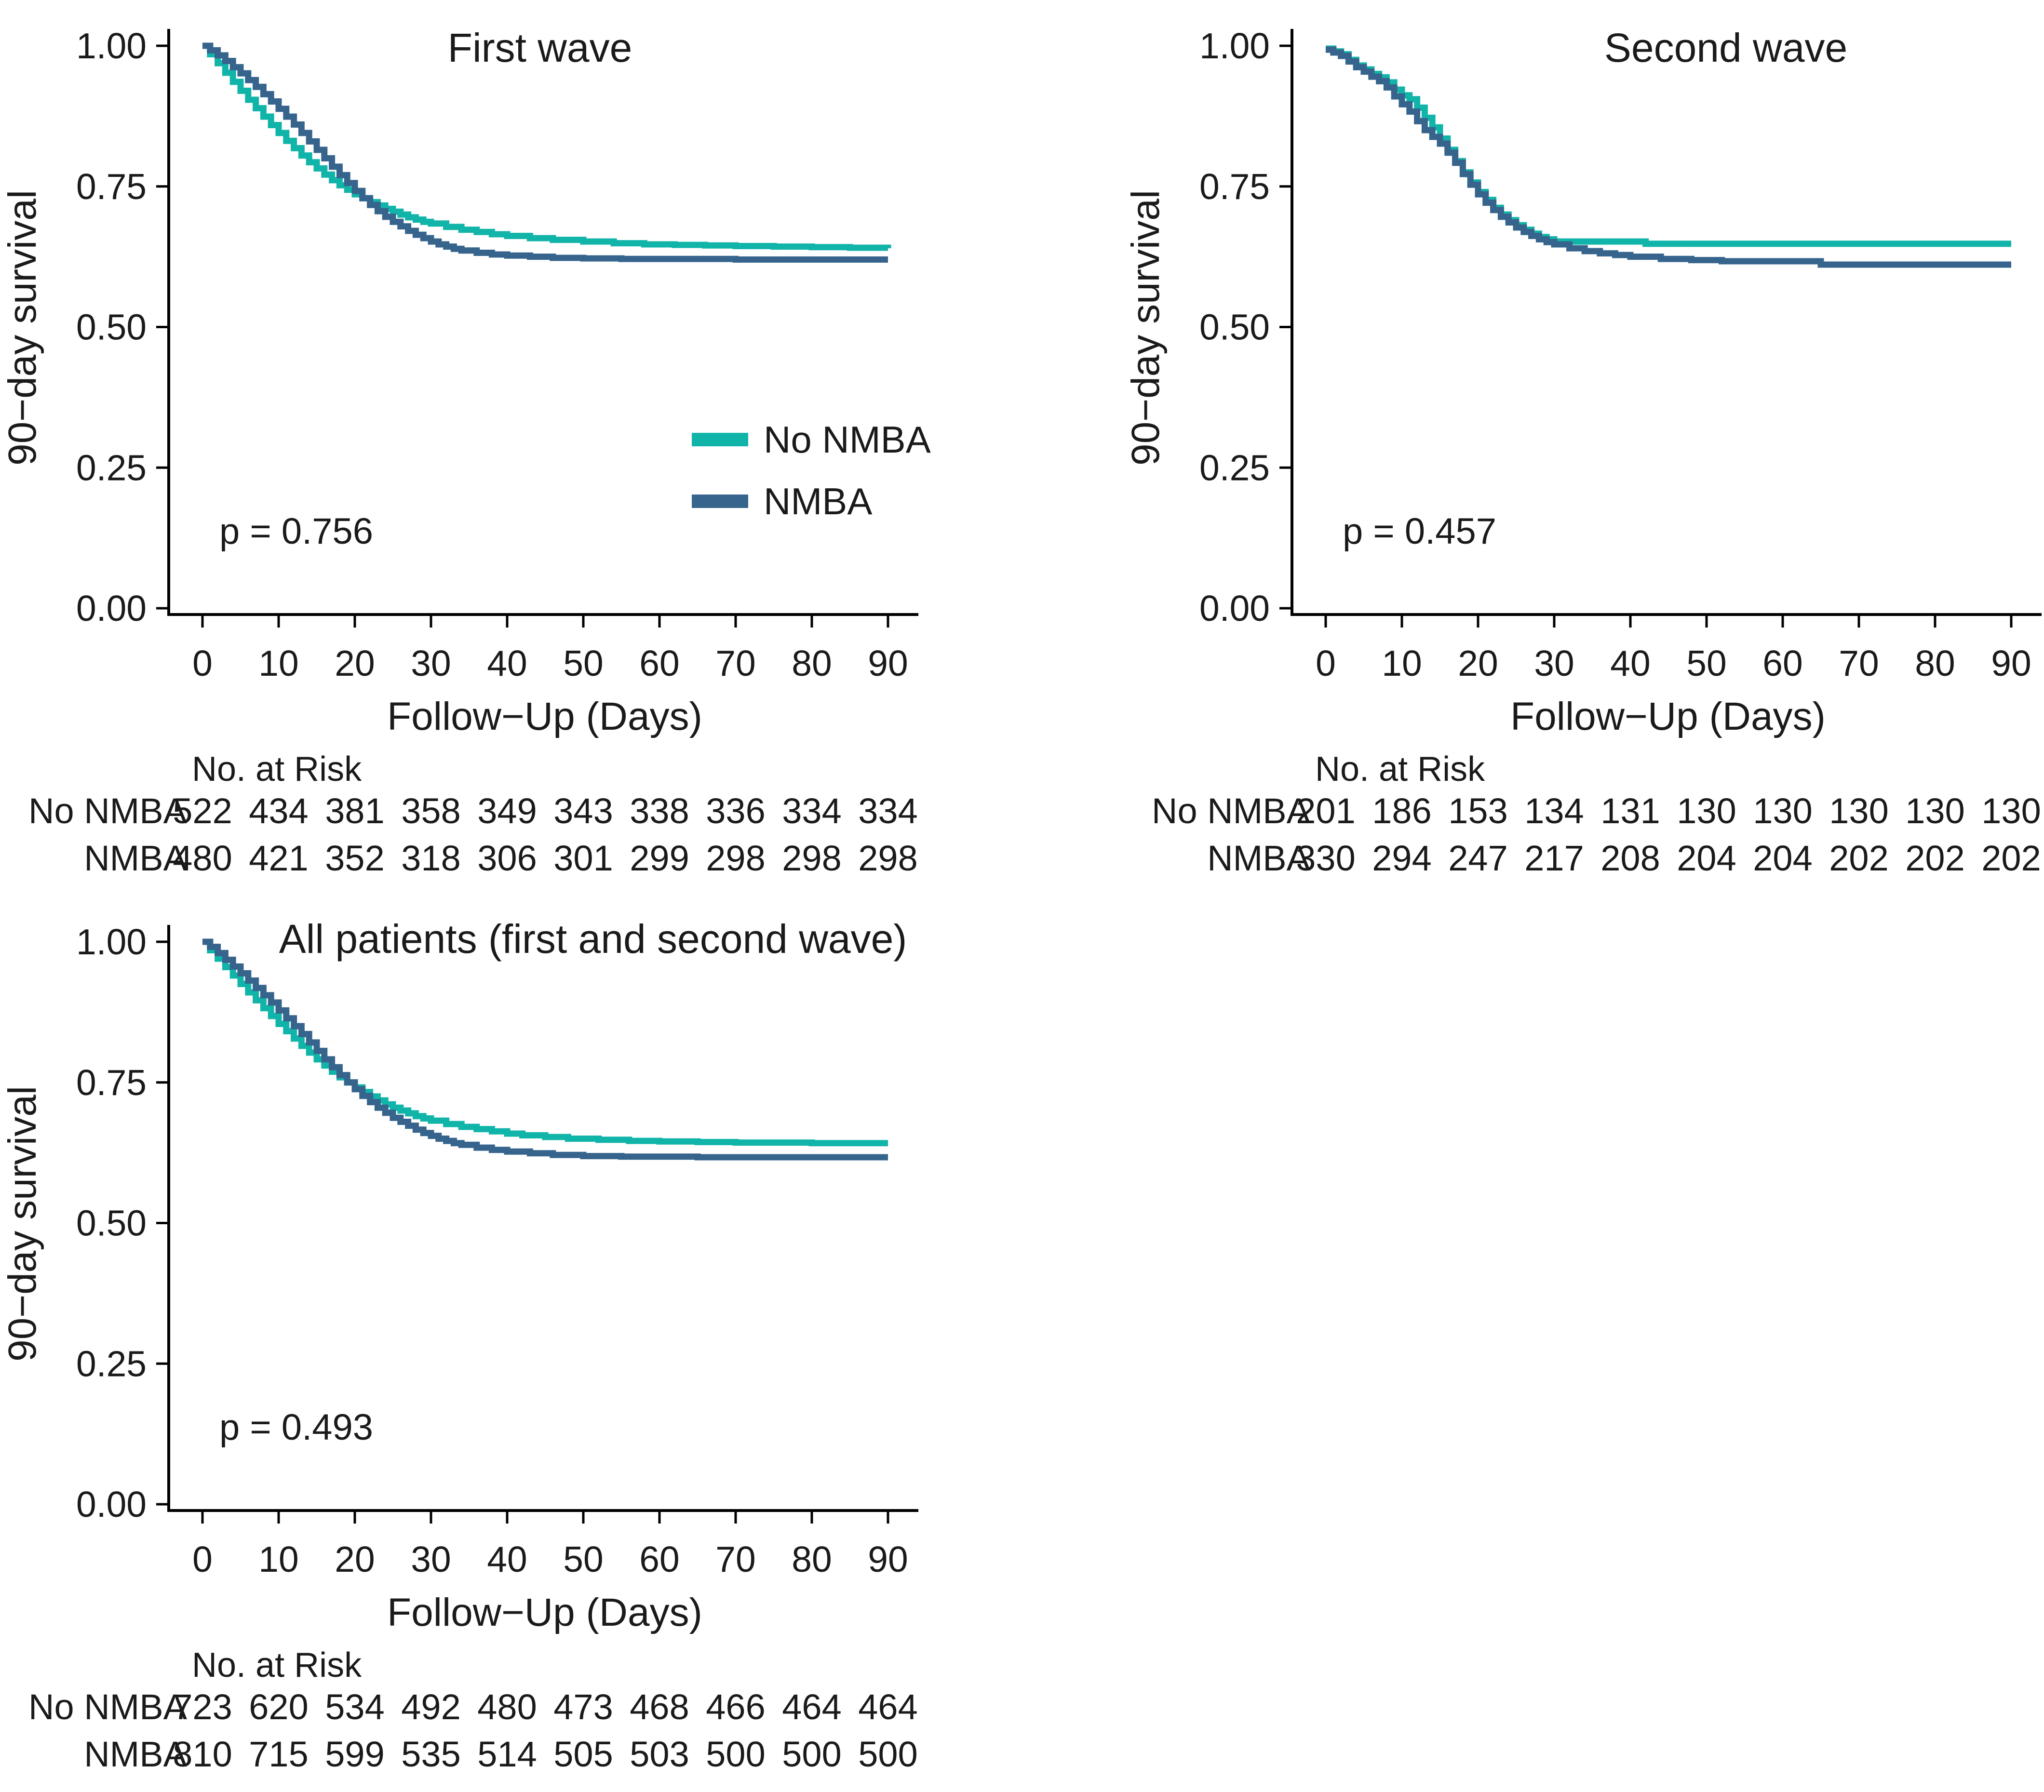  I want to click on risk-count: 480, so click(507, 1707).